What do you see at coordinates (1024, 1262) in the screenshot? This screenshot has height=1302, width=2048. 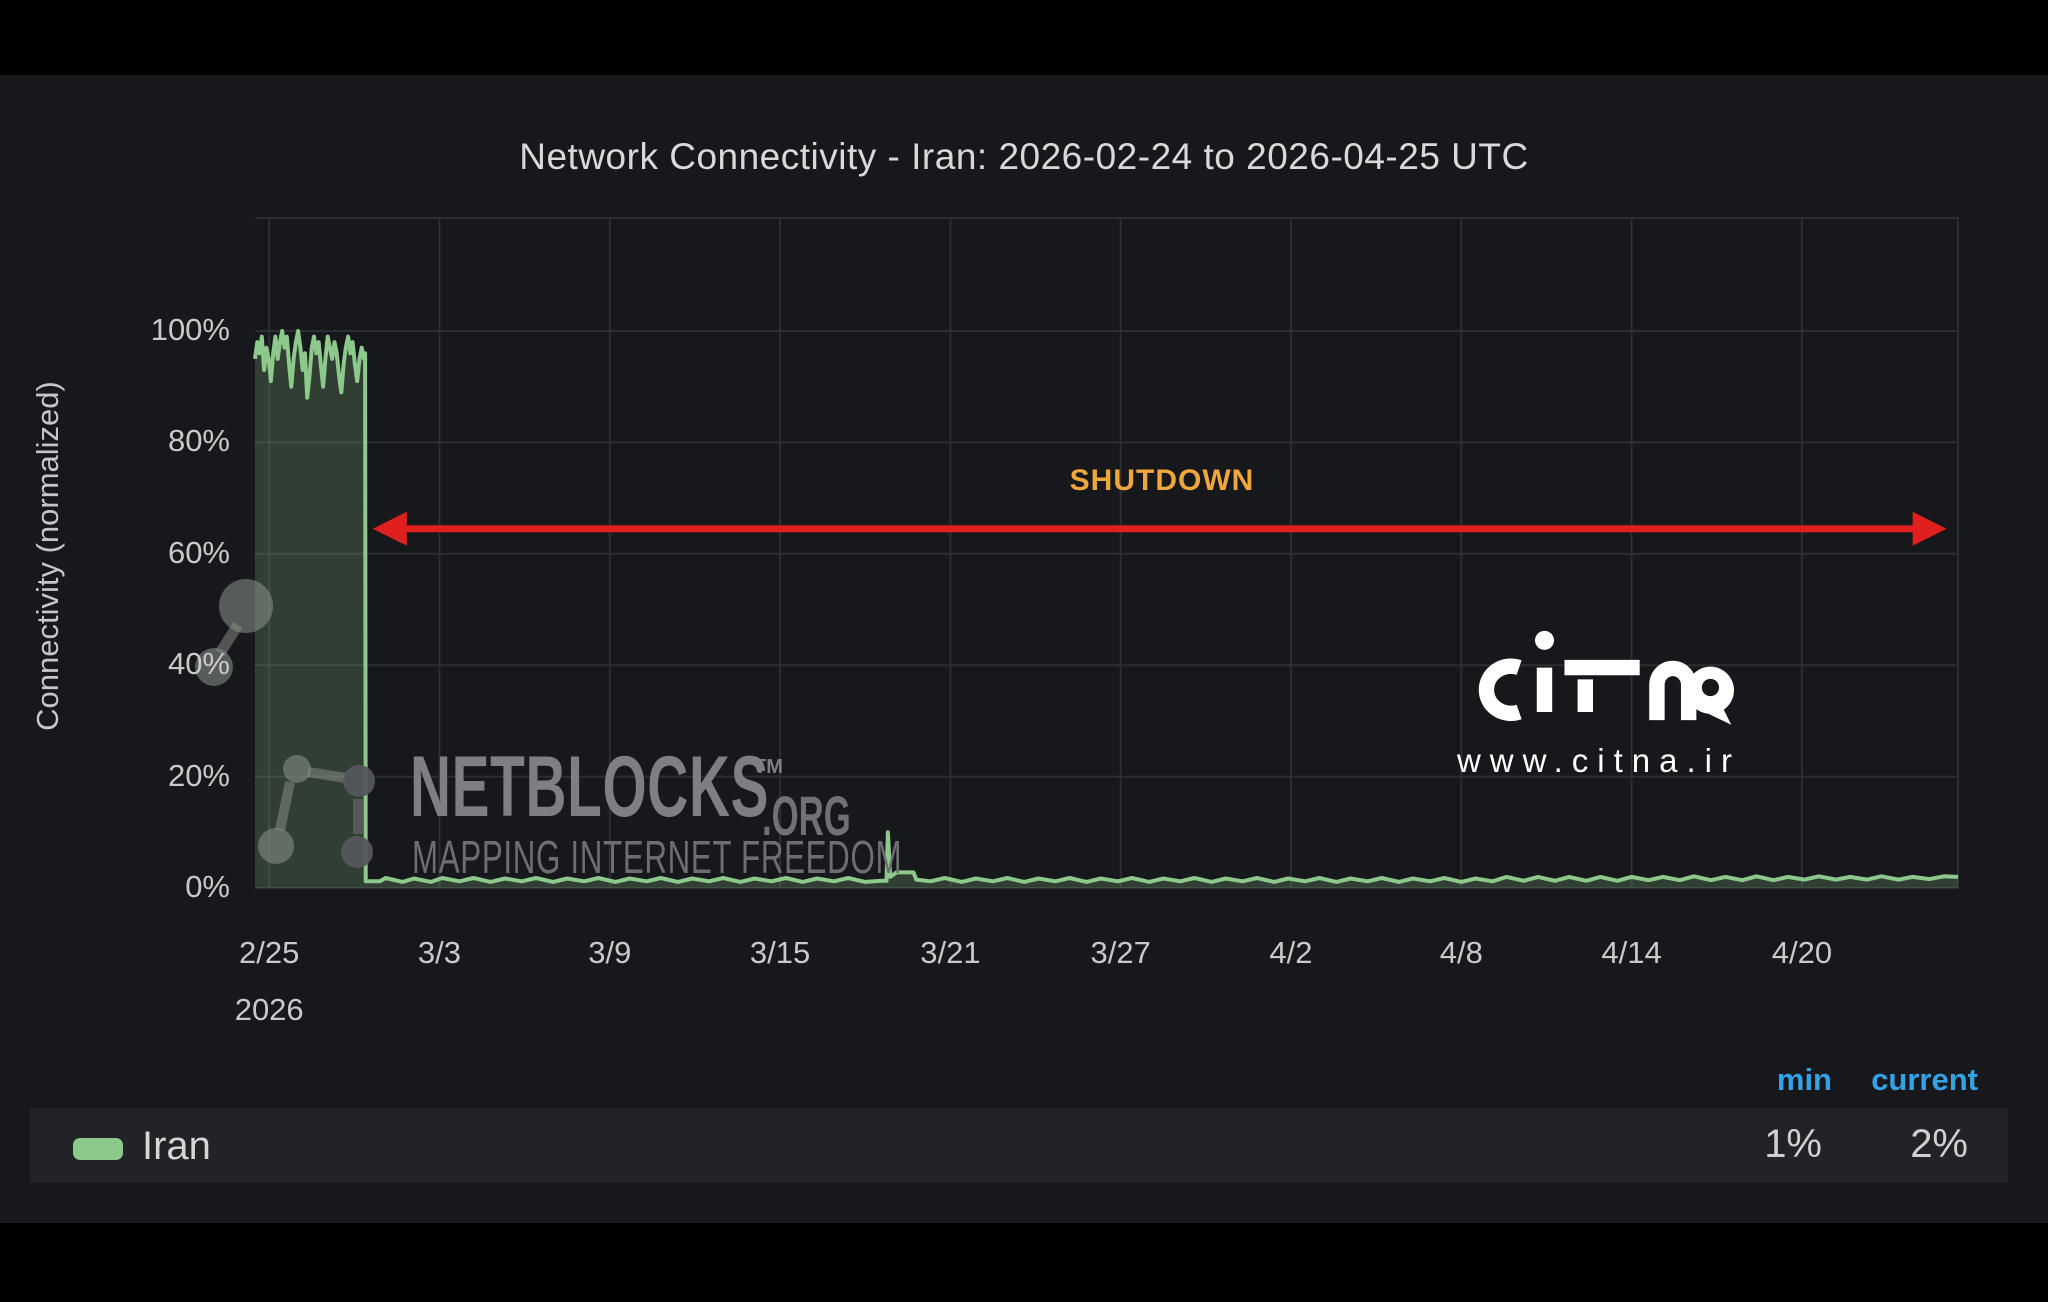 I see `bottom-letterbox-bar` at bounding box center [1024, 1262].